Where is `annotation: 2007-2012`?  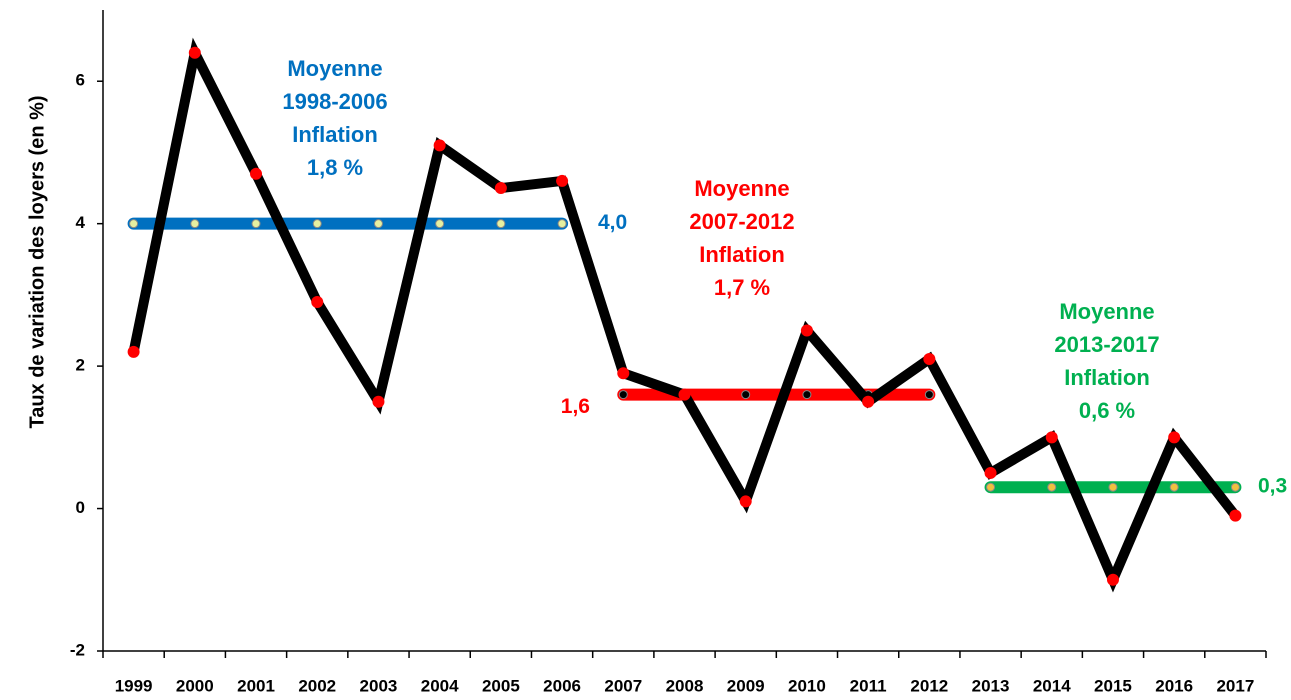 annotation: 2007-2012 is located at coordinates (741, 221).